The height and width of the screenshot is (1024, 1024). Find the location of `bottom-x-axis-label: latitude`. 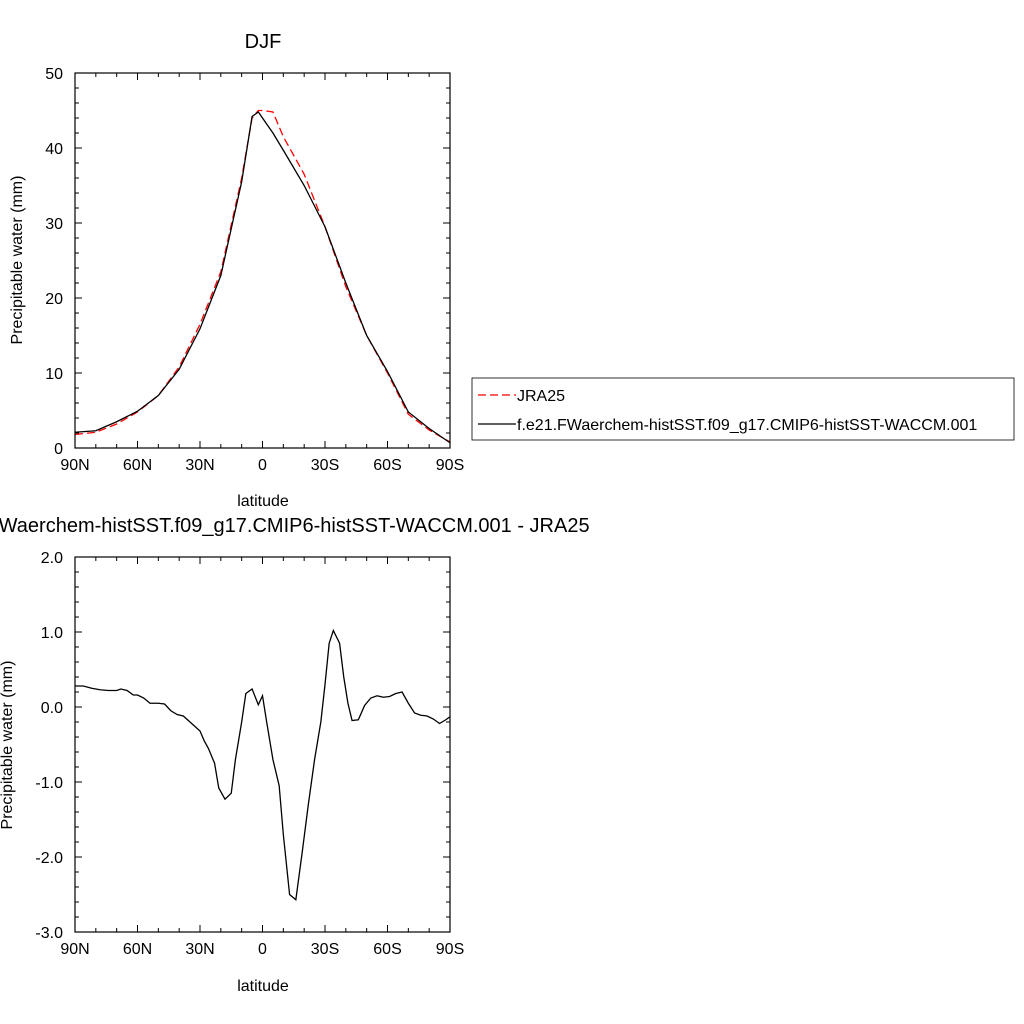

bottom-x-axis-label: latitude is located at coordinates (263, 986).